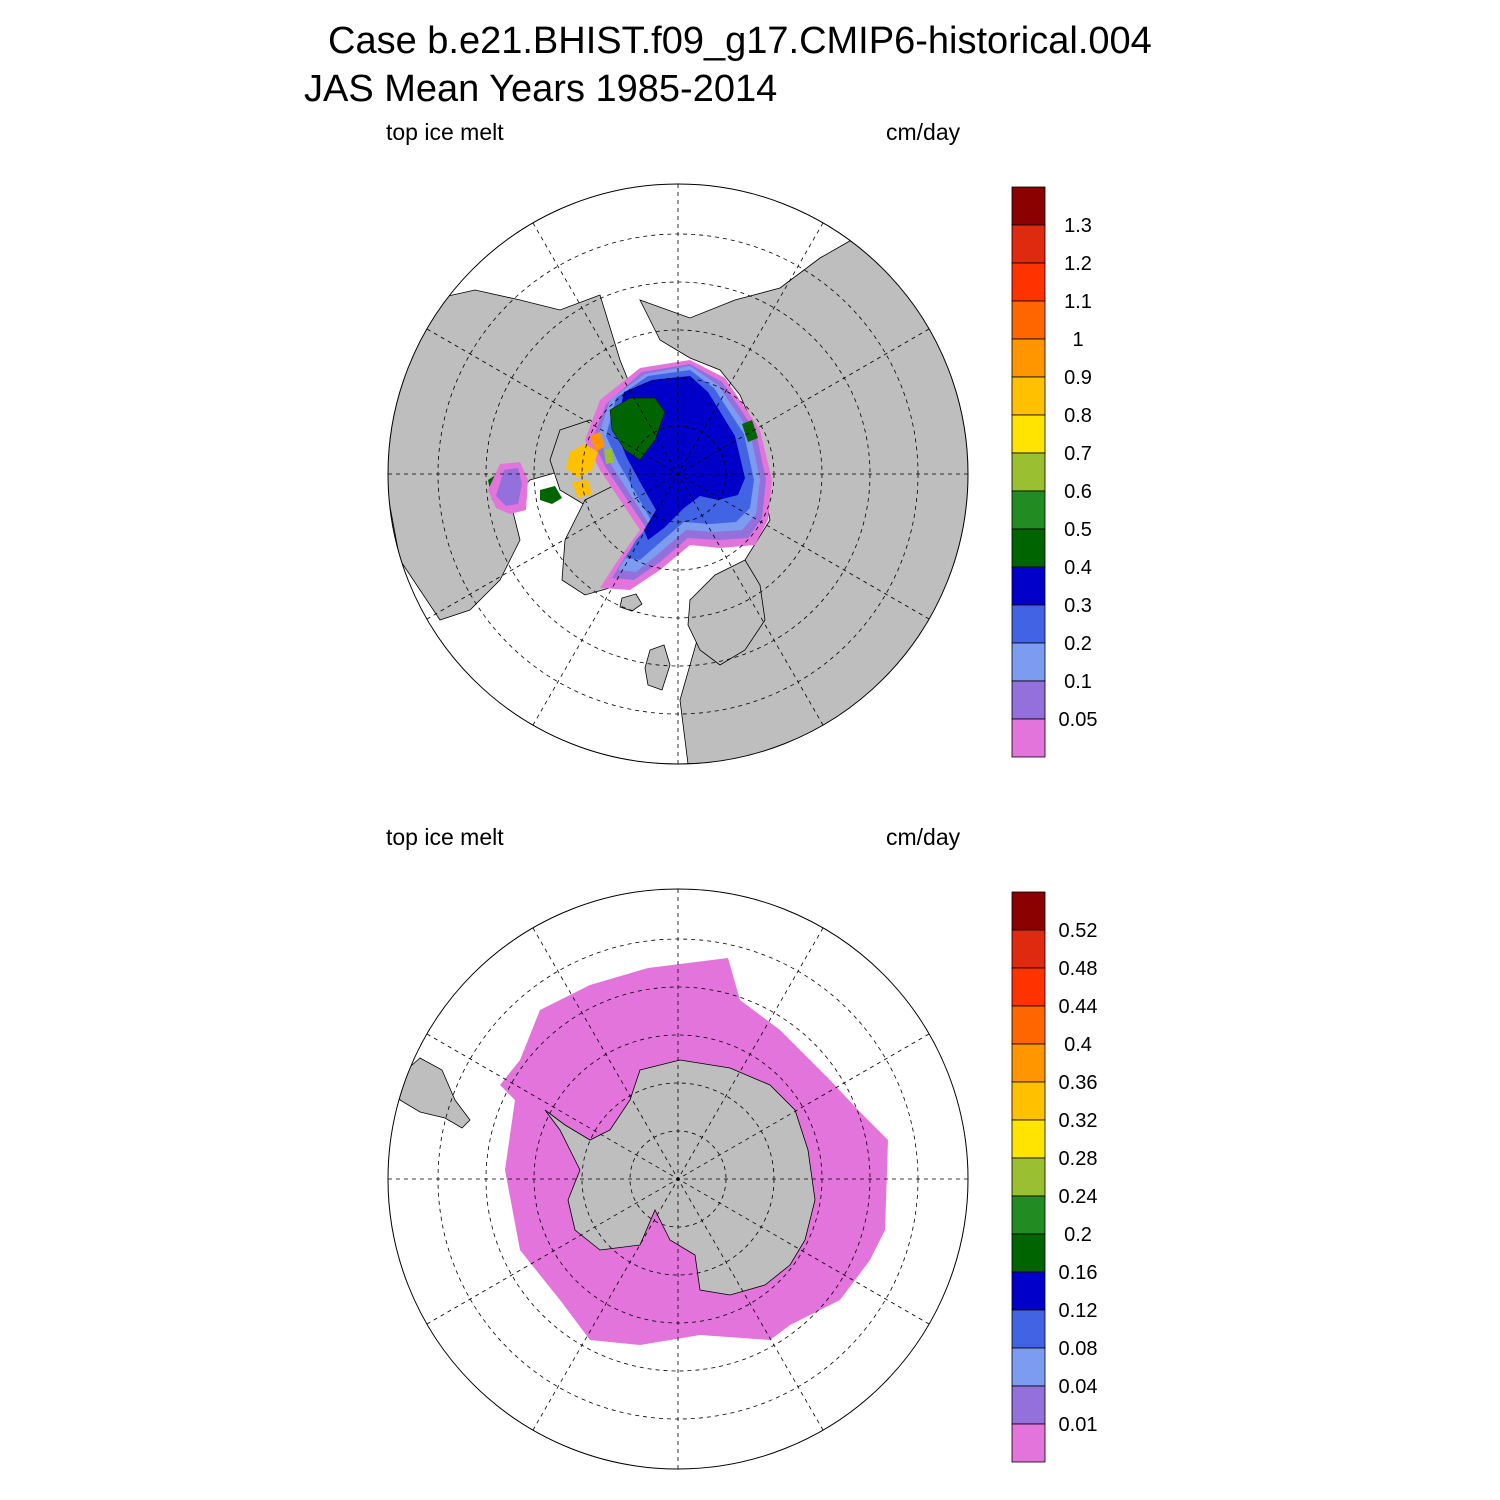 Image resolution: width=1500 pixels, height=1500 pixels. What do you see at coordinates (1078, 302) in the screenshot?
I see `north-colorbar-label-11: 1.1` at bounding box center [1078, 302].